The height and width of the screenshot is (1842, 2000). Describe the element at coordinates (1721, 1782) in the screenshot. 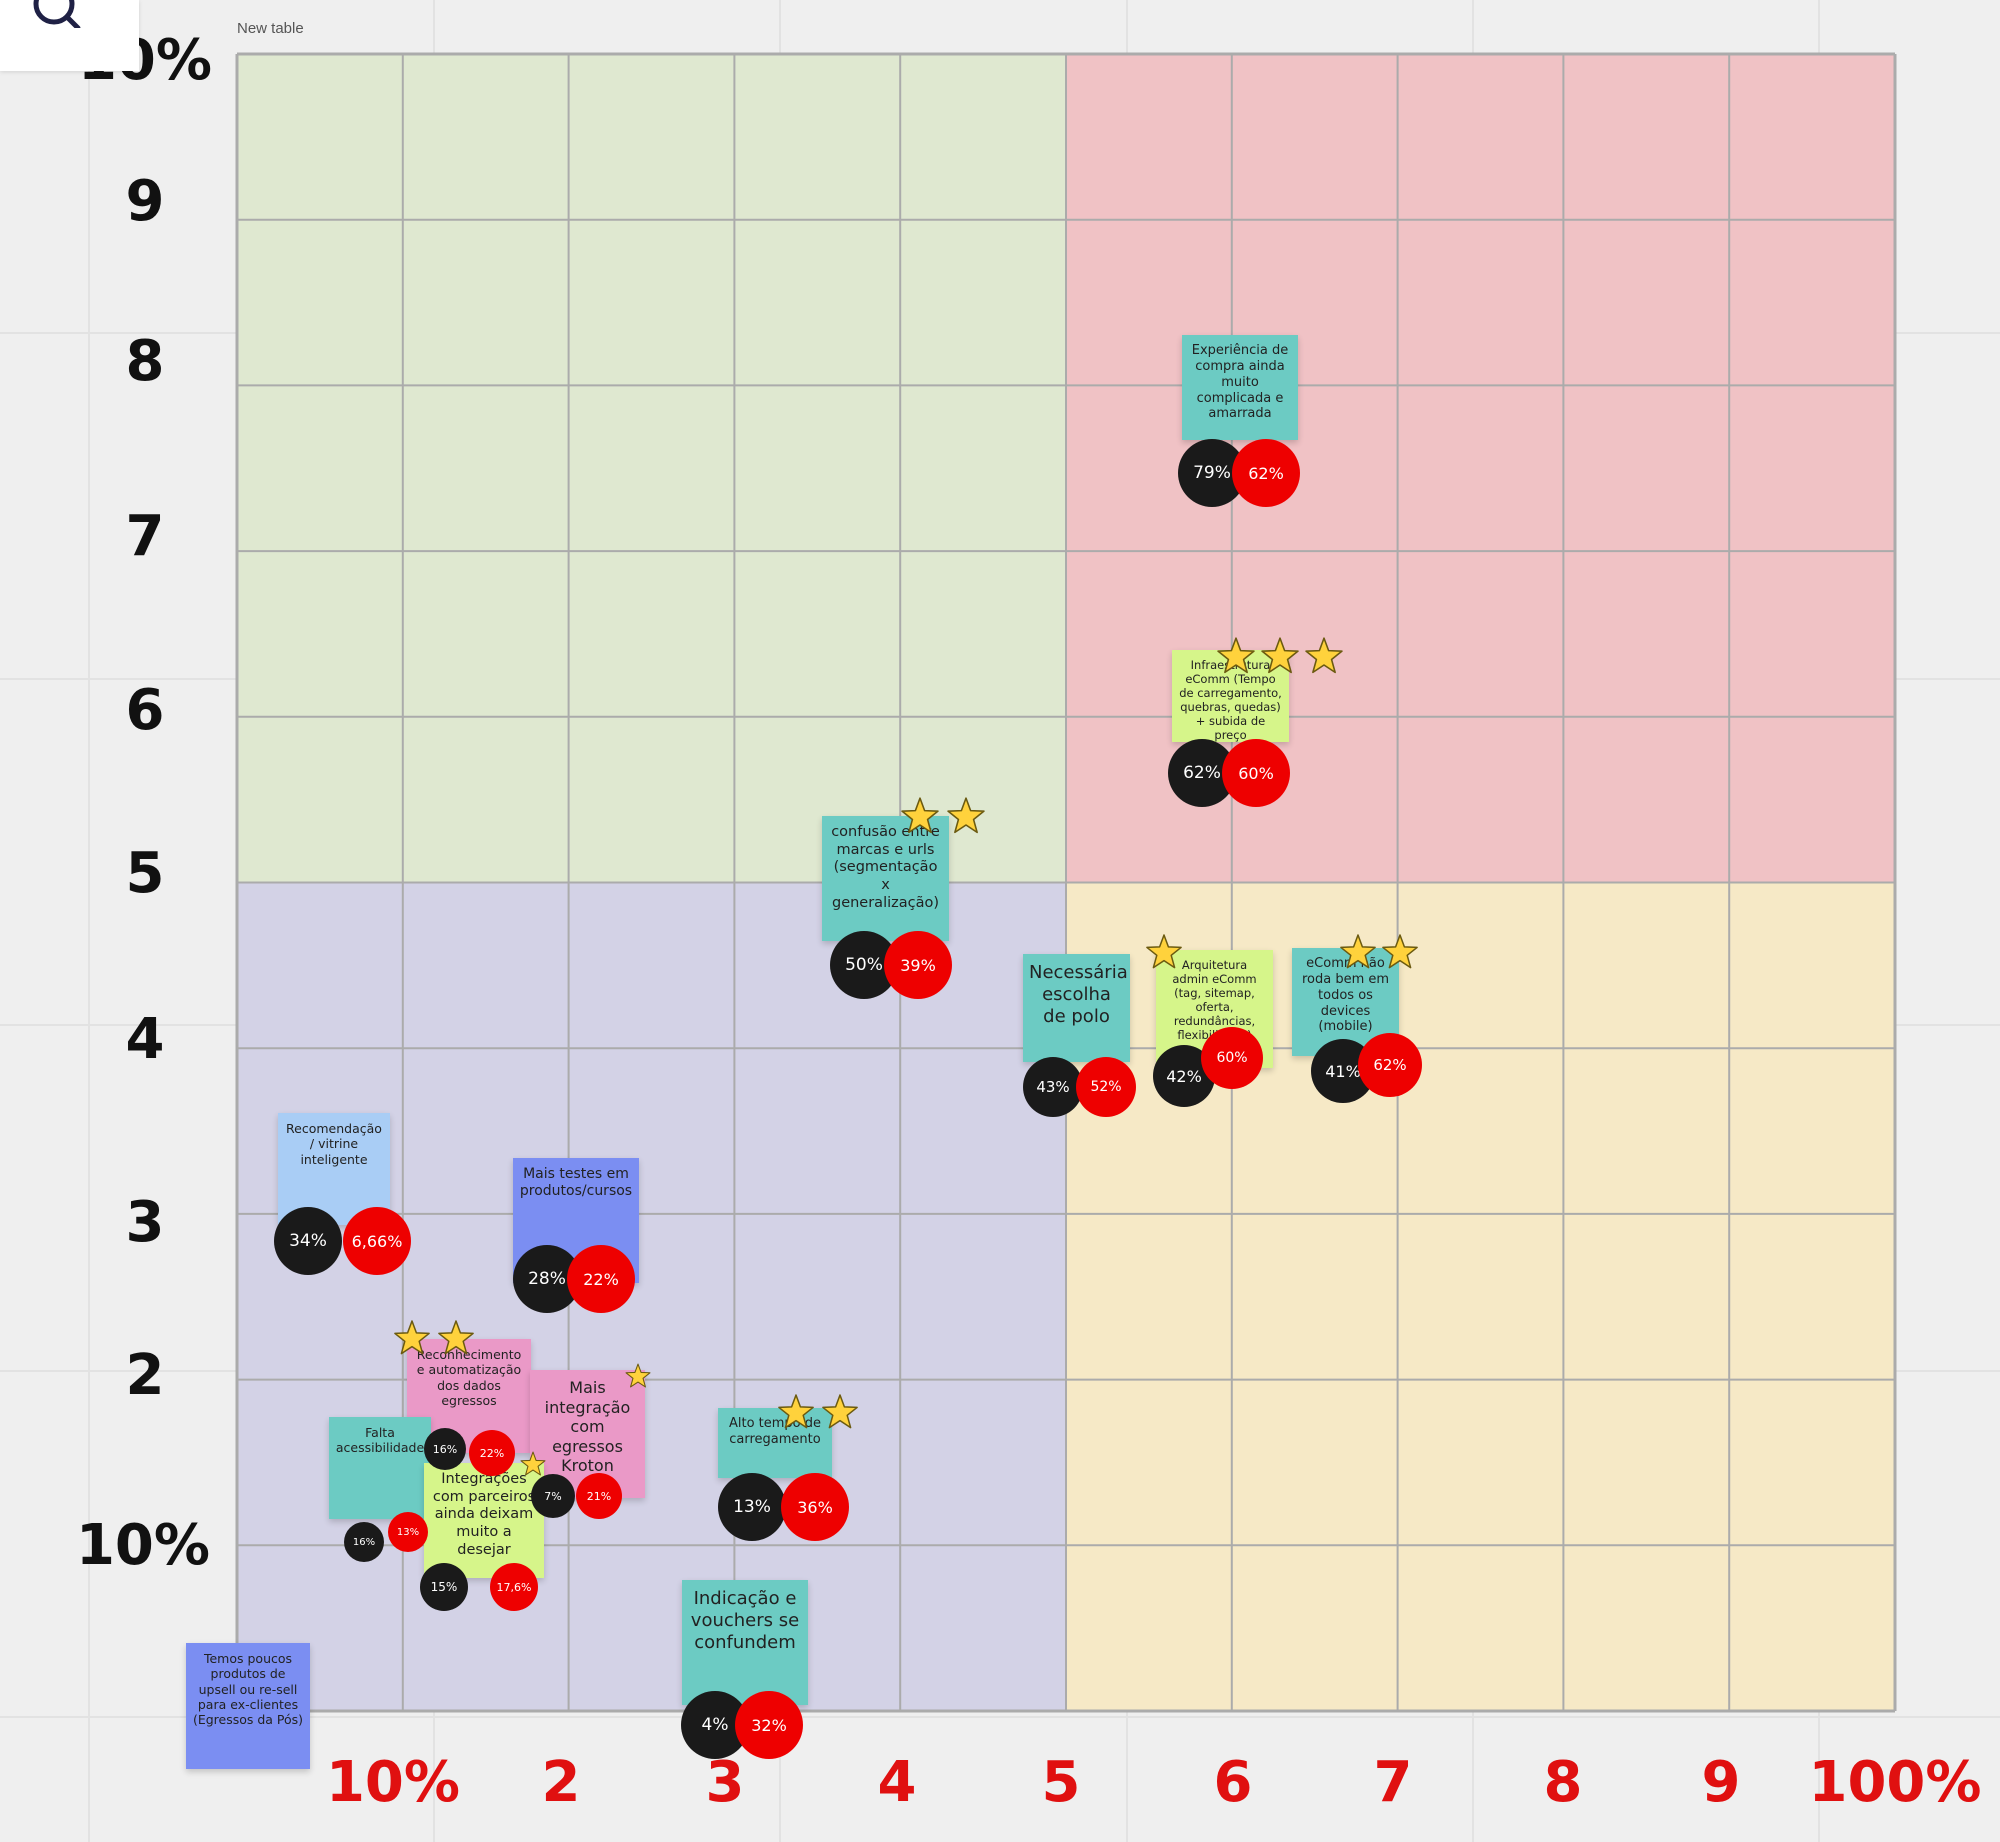

I see `x-axis-label-9: 9` at that location.